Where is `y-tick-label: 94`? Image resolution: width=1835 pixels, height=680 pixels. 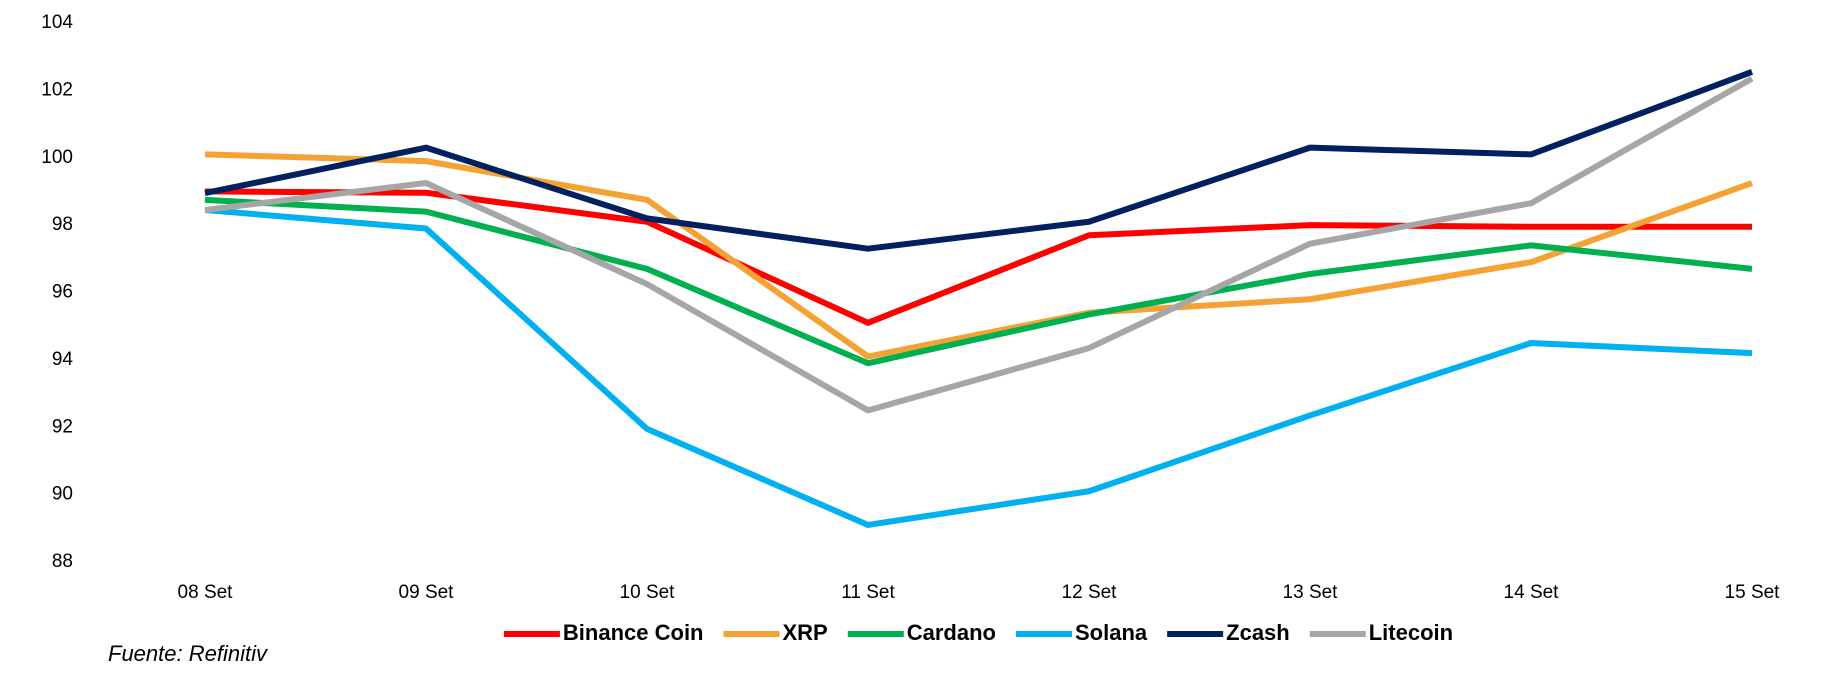
y-tick-label: 94 is located at coordinates (63, 359).